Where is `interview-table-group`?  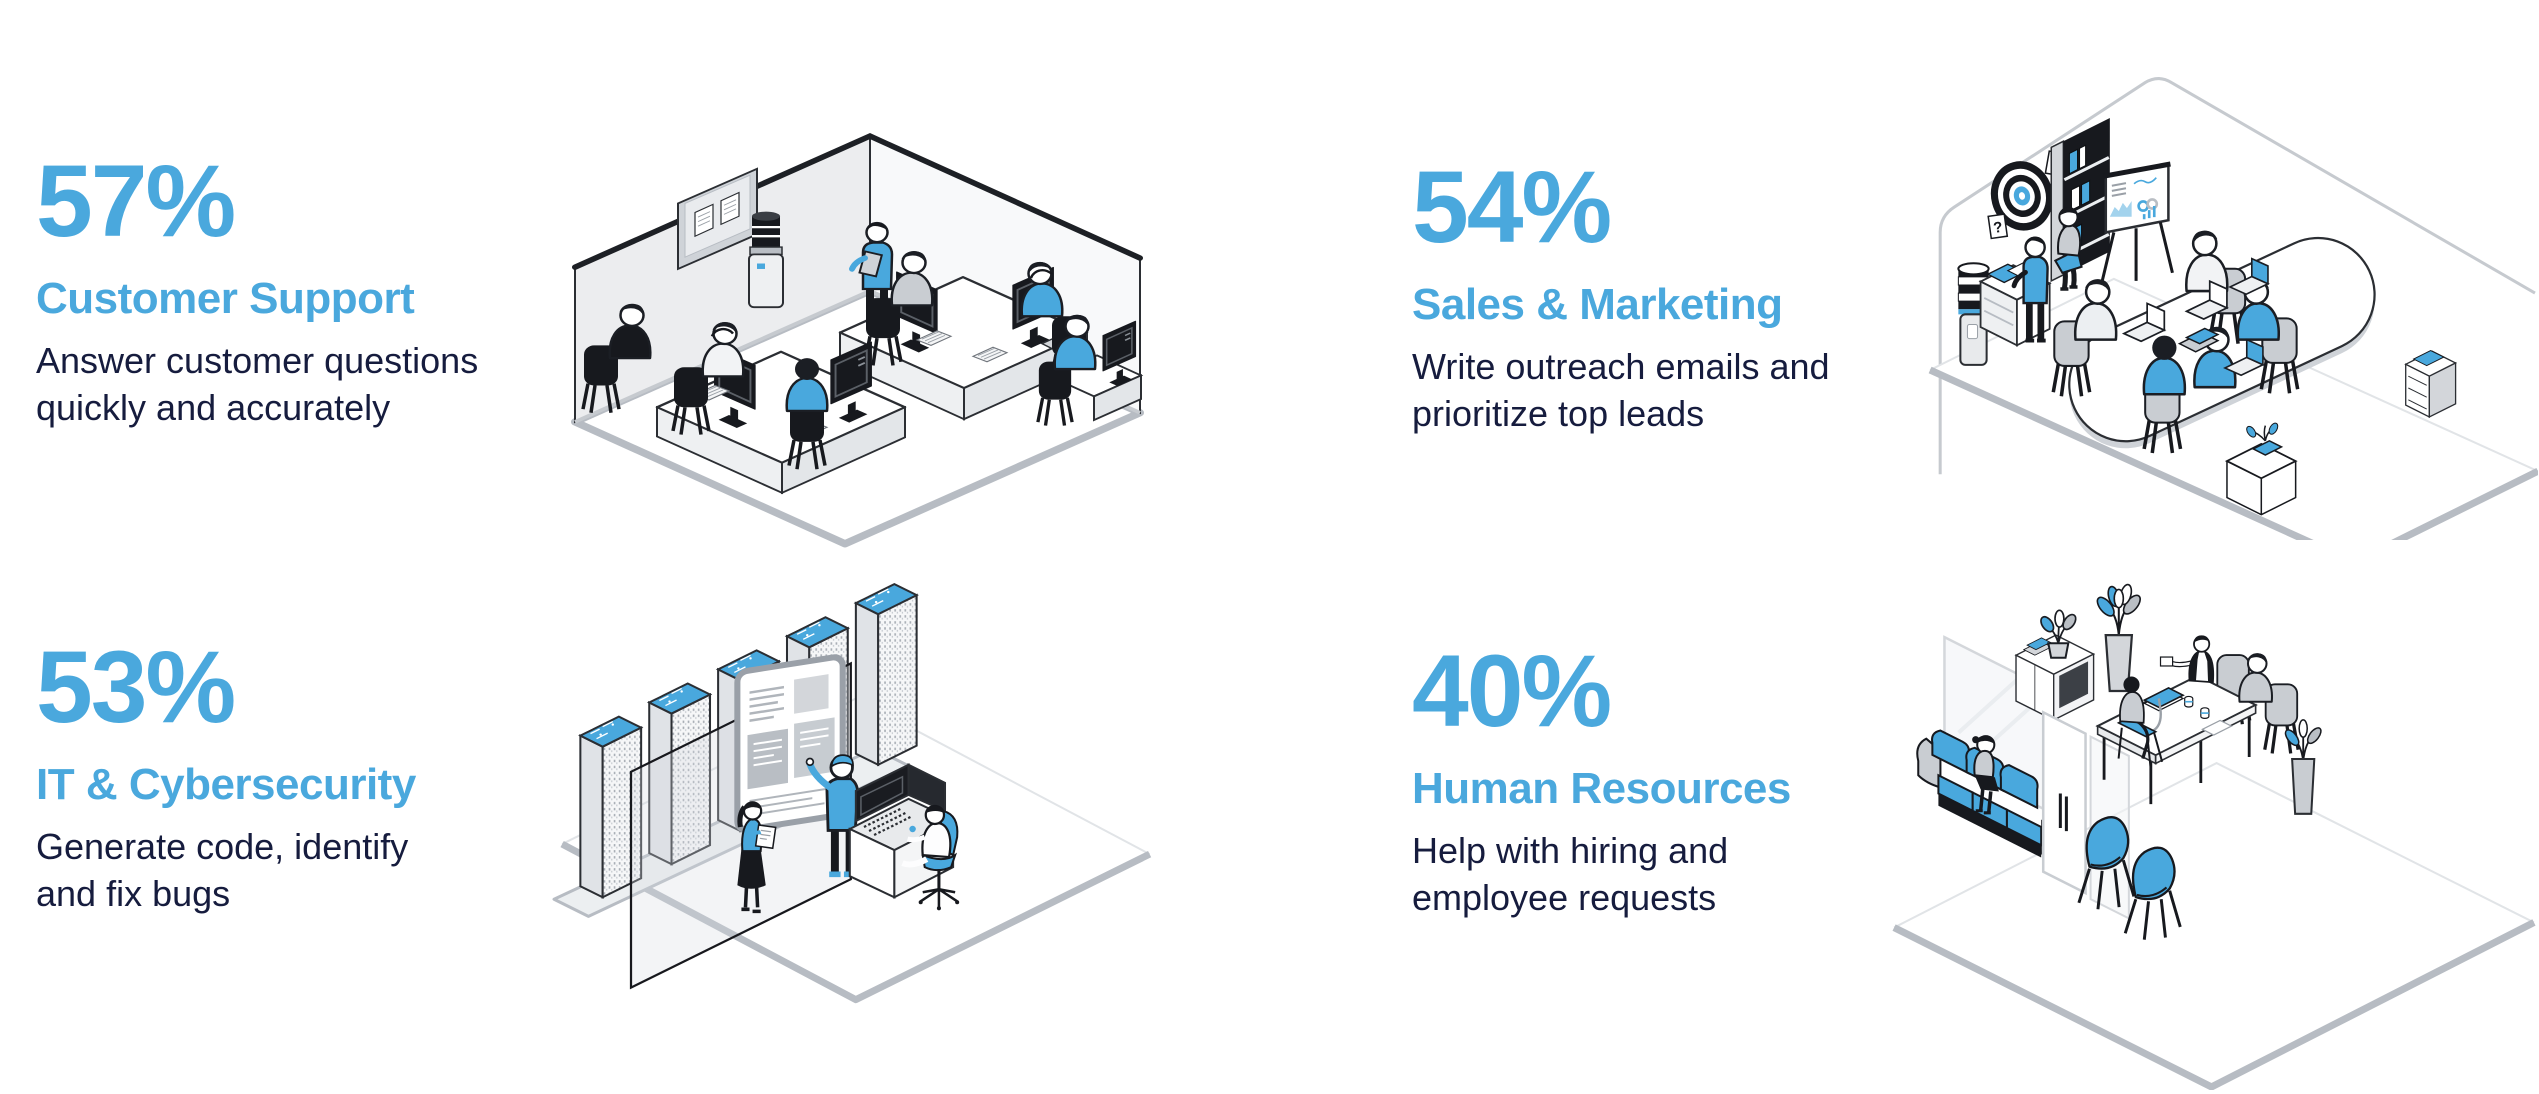
interview-table-group is located at coordinates (2197, 720).